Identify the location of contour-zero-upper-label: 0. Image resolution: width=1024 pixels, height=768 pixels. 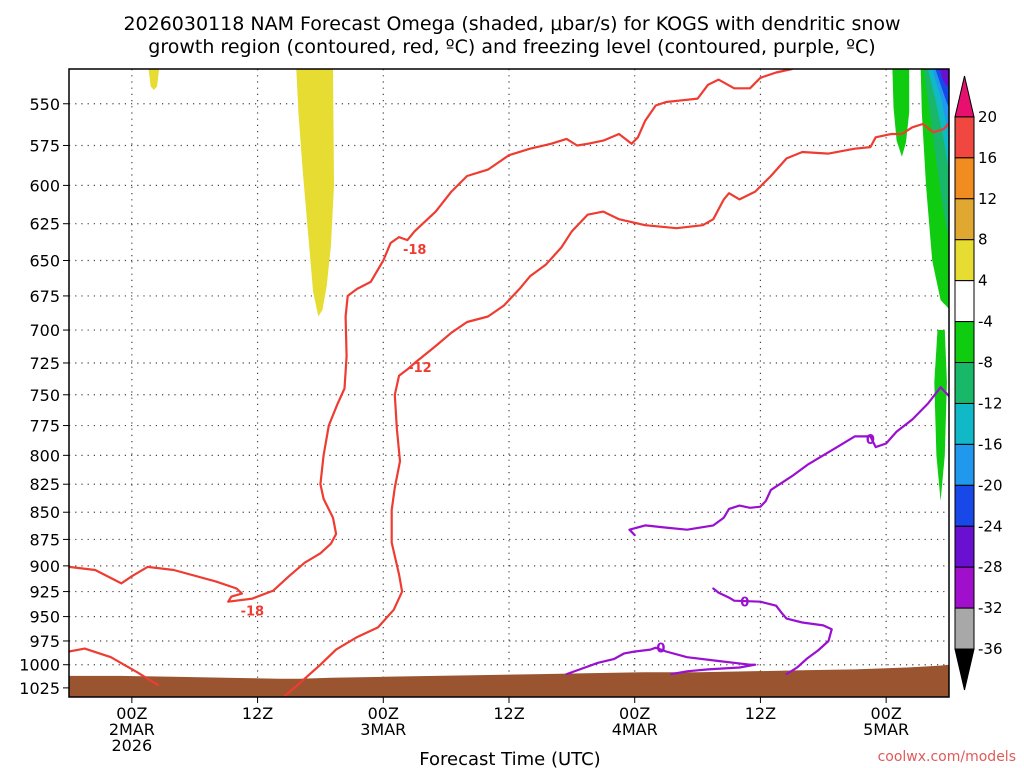
(744, 603).